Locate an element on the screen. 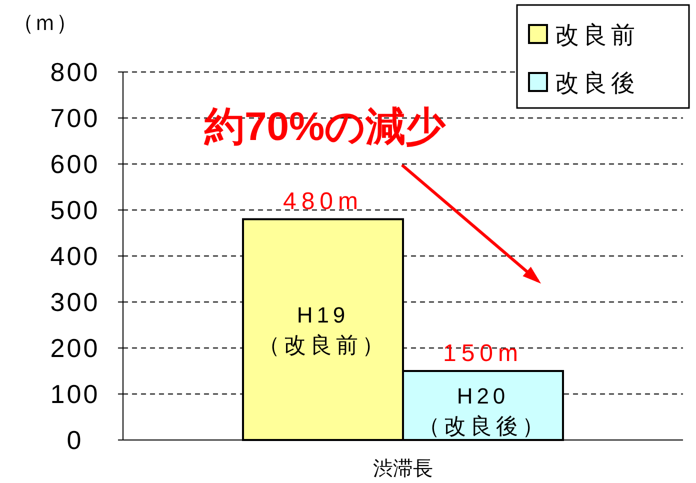  y-tick-label: 300 is located at coordinates (75, 302).